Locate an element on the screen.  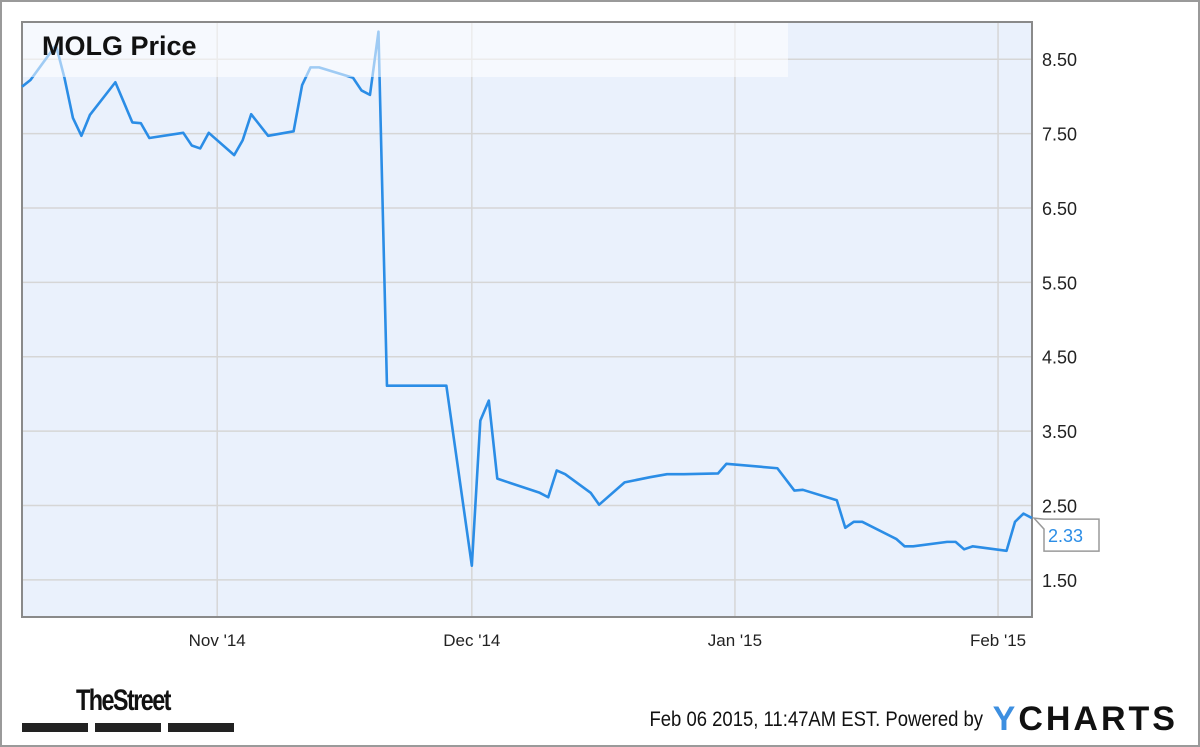
y-tick-label: 2.50 is located at coordinates (1059, 506).